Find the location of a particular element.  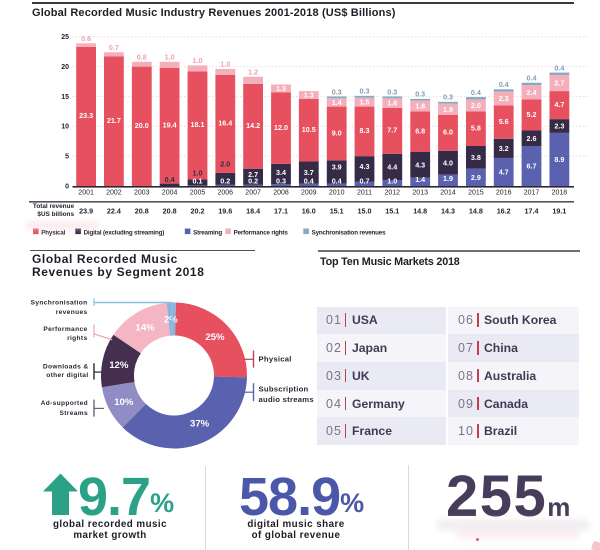

svg-text: 5 is located at coordinates (67, 157).